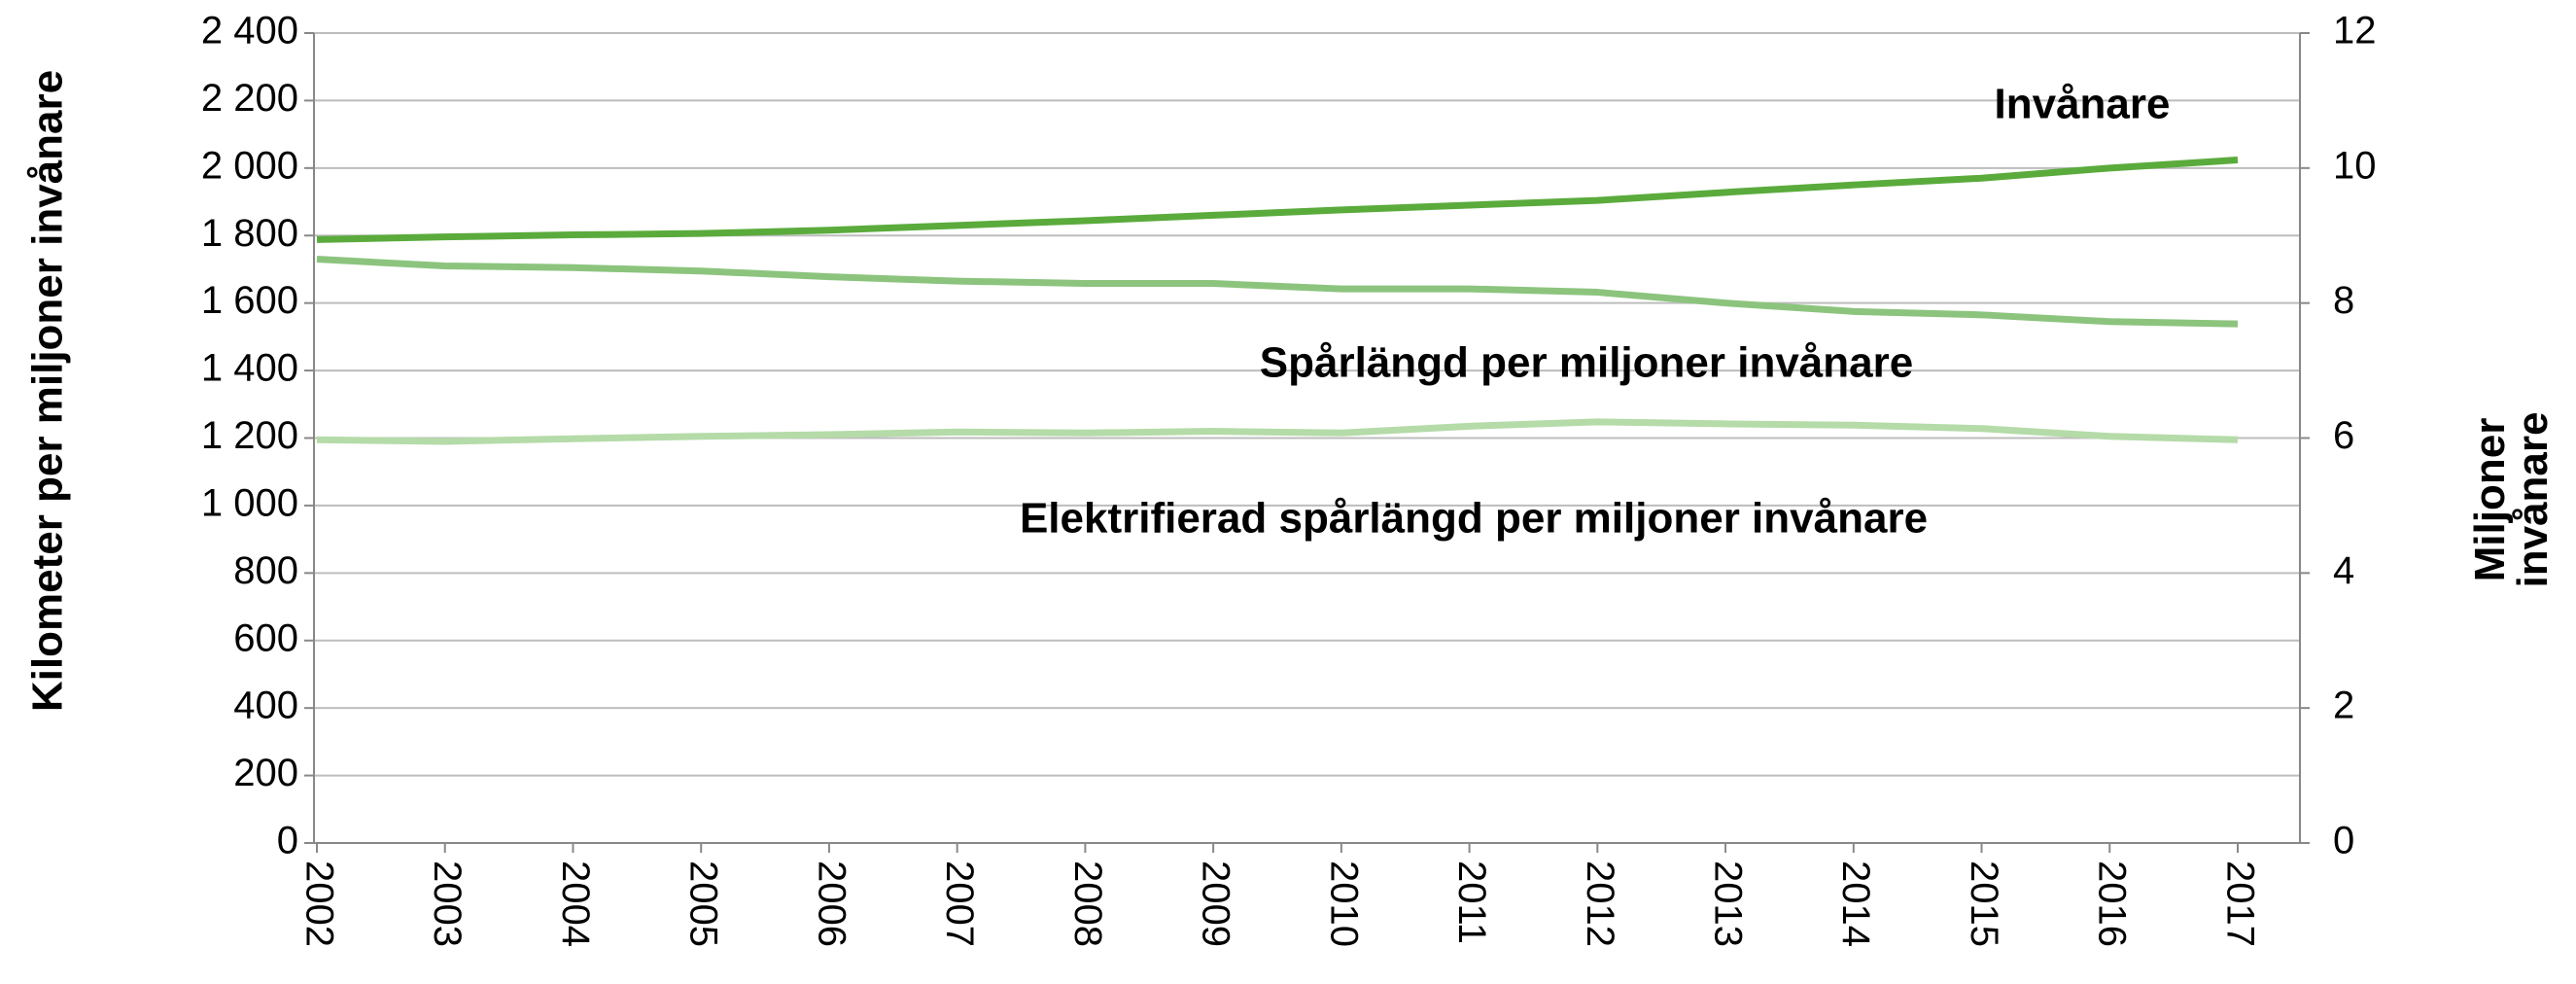  Describe the element at coordinates (1586, 363) in the screenshot. I see `series-label: Spårlängd per miljoner invånare` at that location.